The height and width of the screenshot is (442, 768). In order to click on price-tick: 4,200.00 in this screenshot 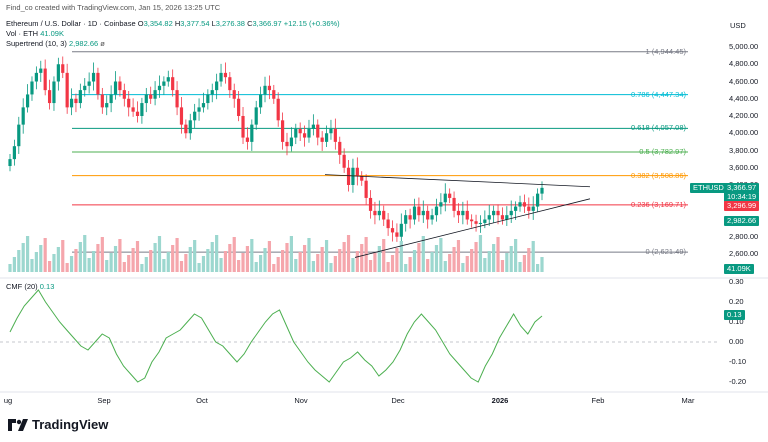, I will do `click(744, 115)`.